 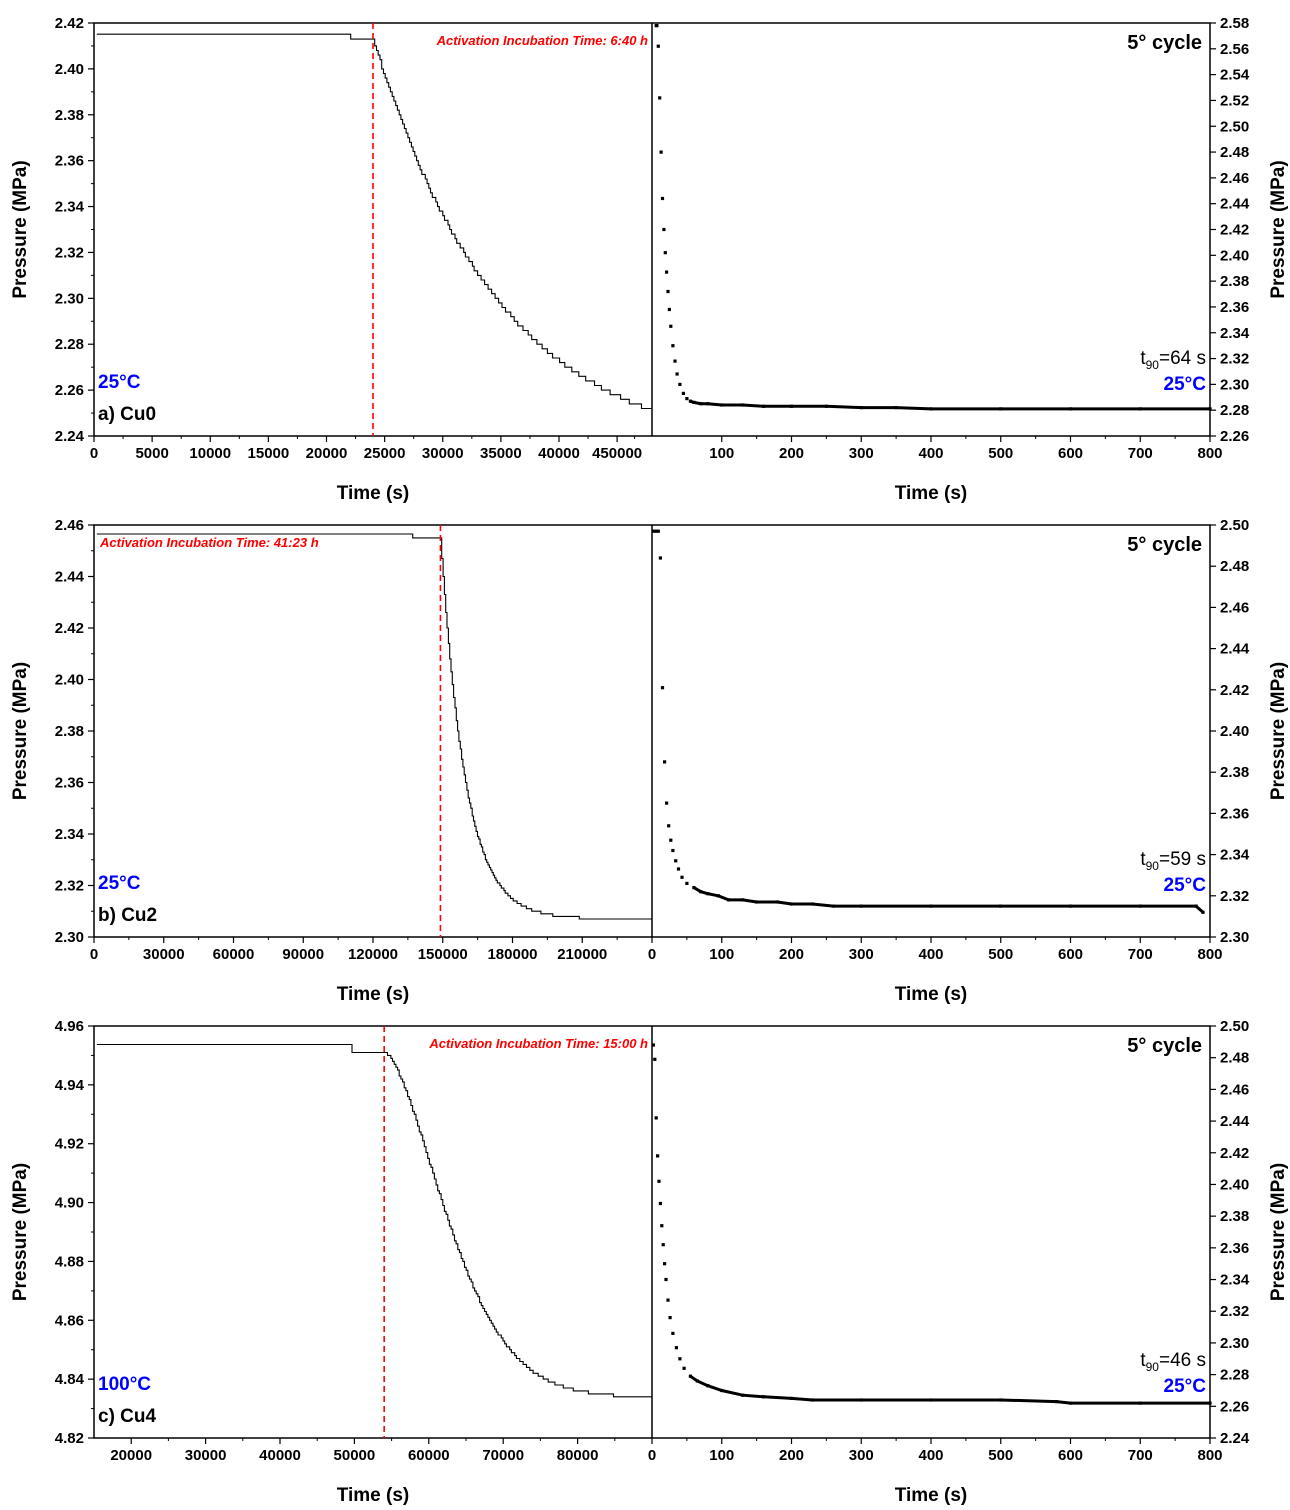 I want to click on left-xtick-label: 20000, so click(x=327, y=453).